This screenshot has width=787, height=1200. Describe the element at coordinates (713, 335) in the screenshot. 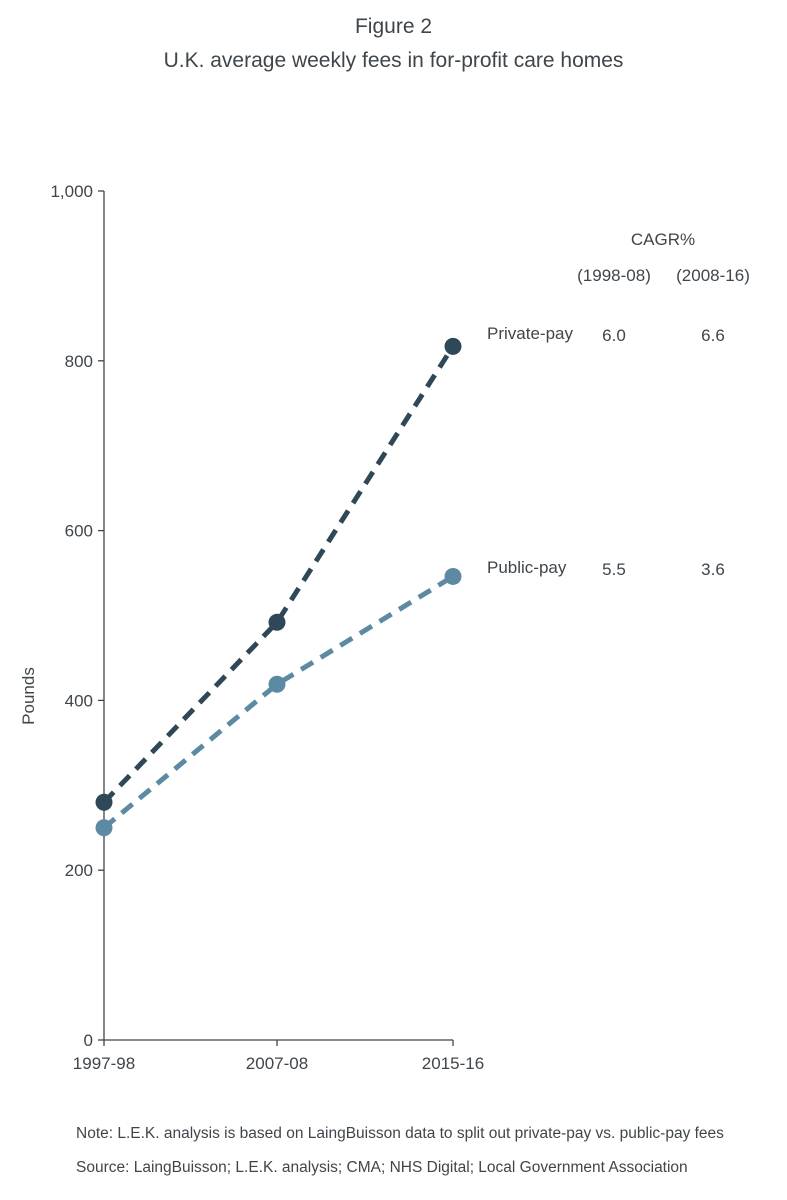

I see `cagr-value: 6.6` at that location.